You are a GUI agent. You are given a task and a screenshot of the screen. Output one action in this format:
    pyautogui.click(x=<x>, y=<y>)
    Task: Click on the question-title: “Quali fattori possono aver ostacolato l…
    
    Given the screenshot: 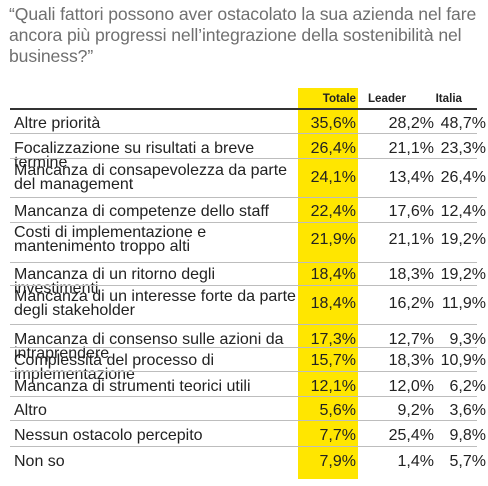 What is the action you would take?
    pyautogui.click(x=243, y=35)
    